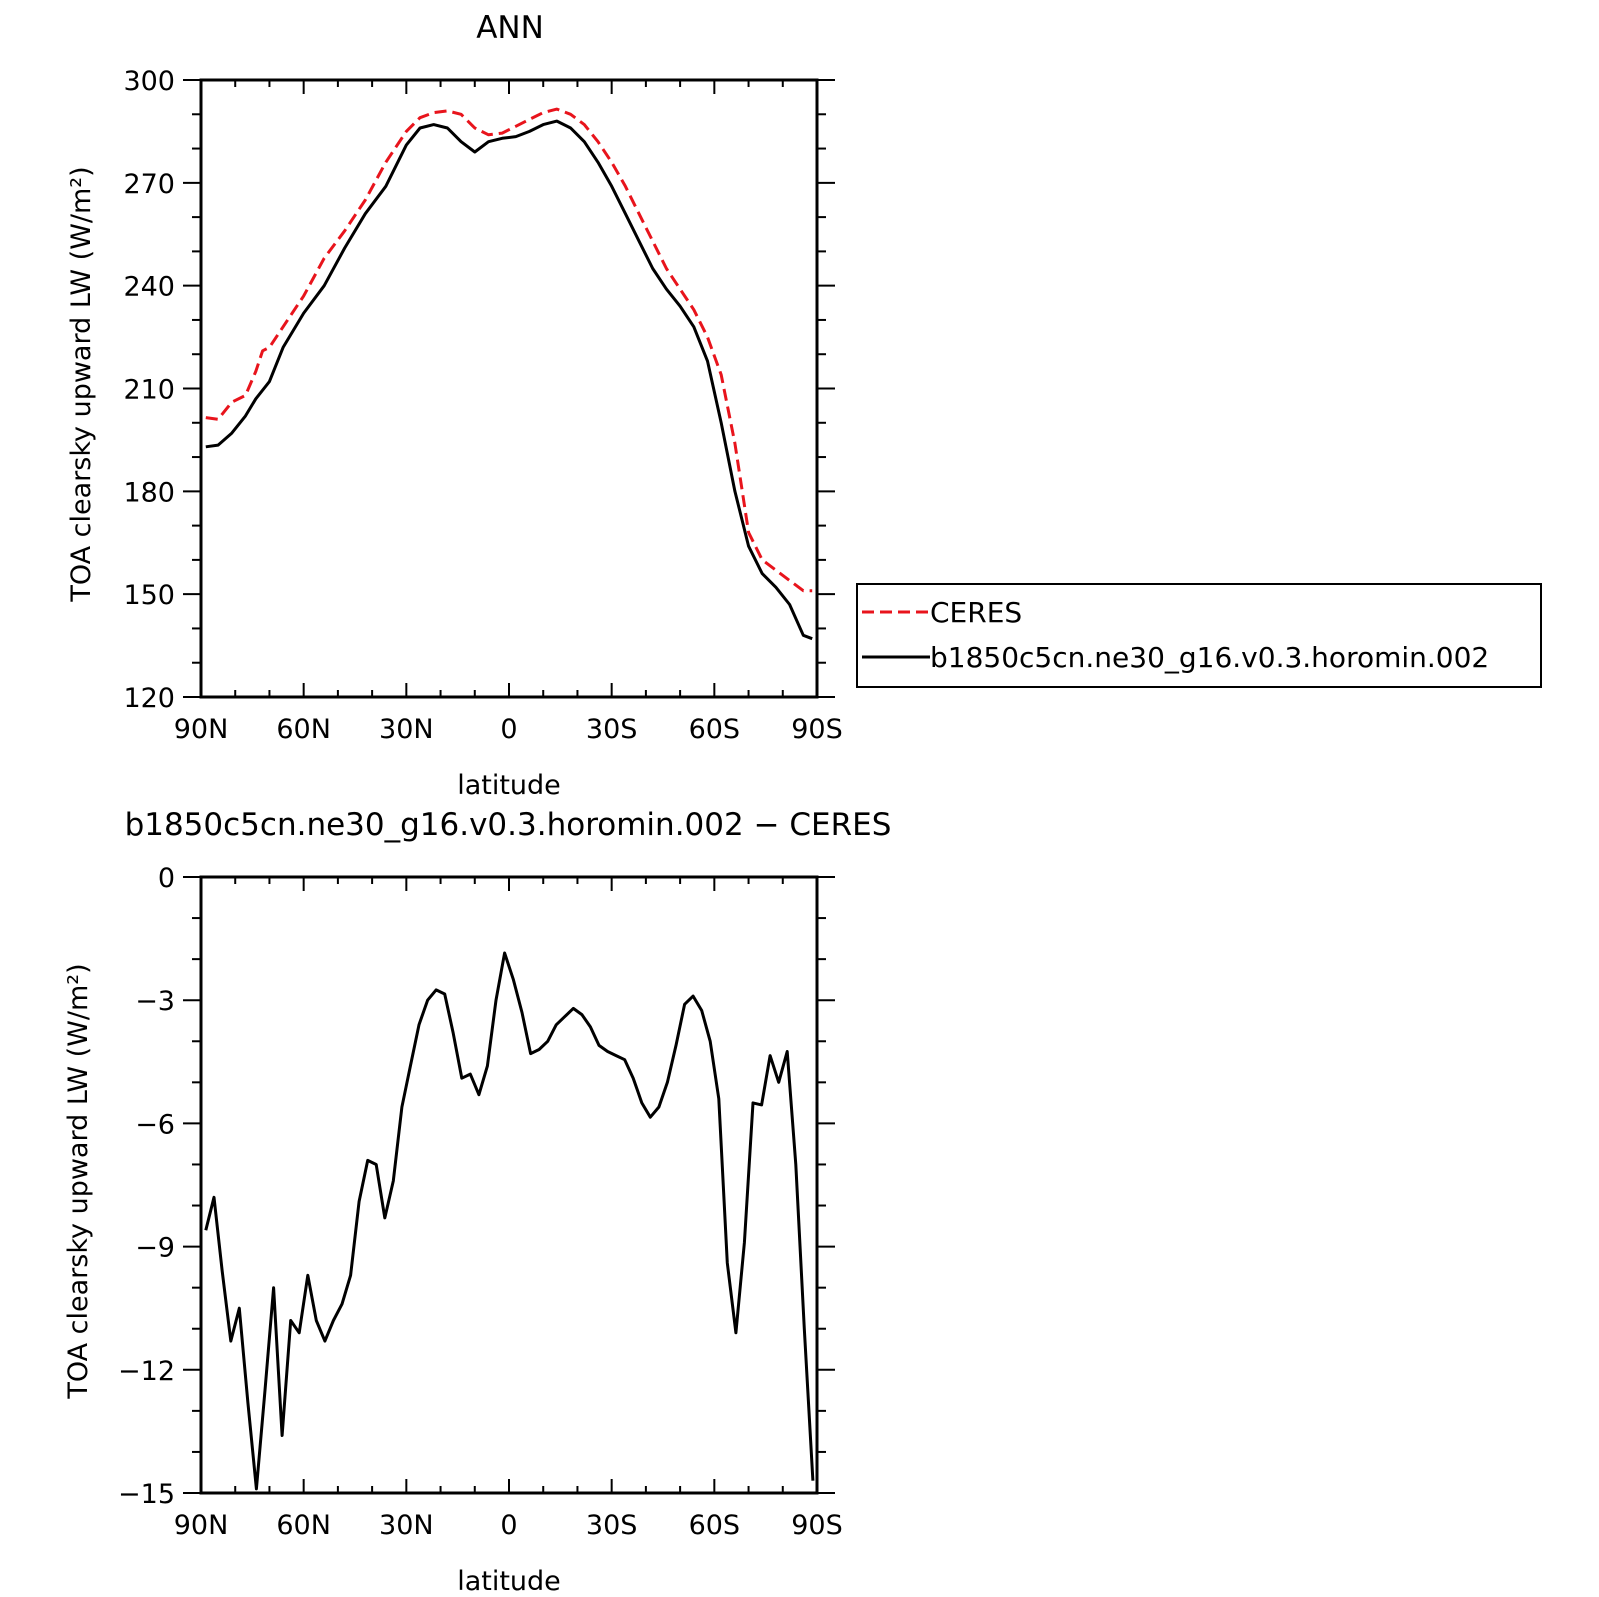  Describe the element at coordinates (78, 1181) in the screenshot. I see `bottom-y-axis-label: TOA clearsky upward LW (W/m²)` at that location.